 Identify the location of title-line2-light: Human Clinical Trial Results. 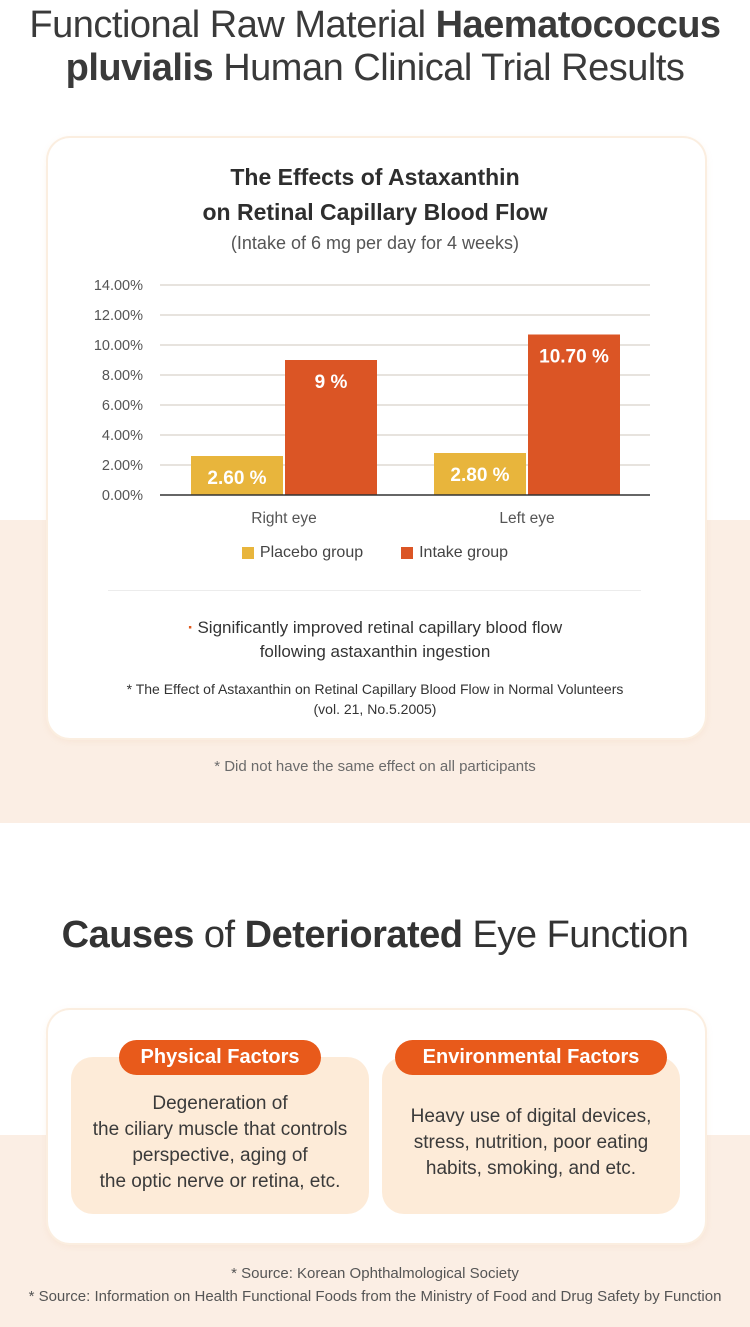
(449, 68).